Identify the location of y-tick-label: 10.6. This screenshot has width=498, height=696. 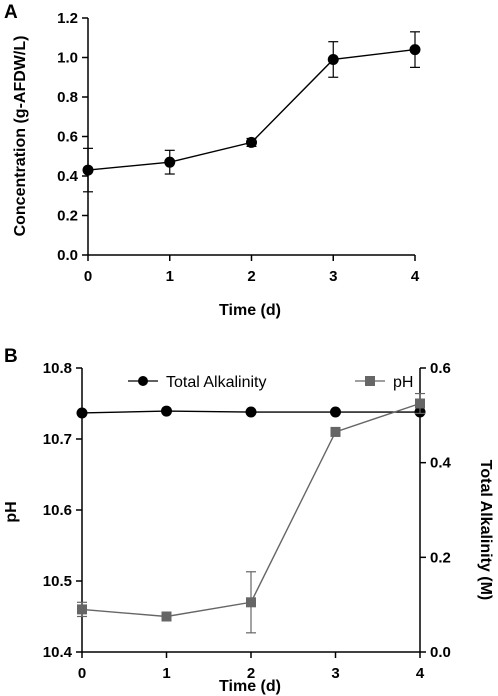
(57, 510).